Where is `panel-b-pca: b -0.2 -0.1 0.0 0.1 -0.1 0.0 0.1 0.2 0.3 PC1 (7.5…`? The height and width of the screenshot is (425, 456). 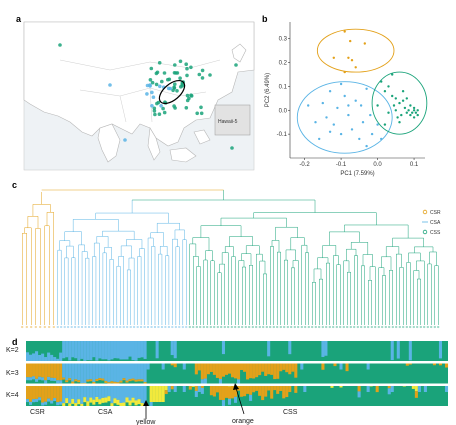
panel-b-pca: b -0.2 -0.1 0.0 0.1 -0.1 0.0 0.1 0.2 0.3 PC1 (7.5… is located at coordinates (345, 95).